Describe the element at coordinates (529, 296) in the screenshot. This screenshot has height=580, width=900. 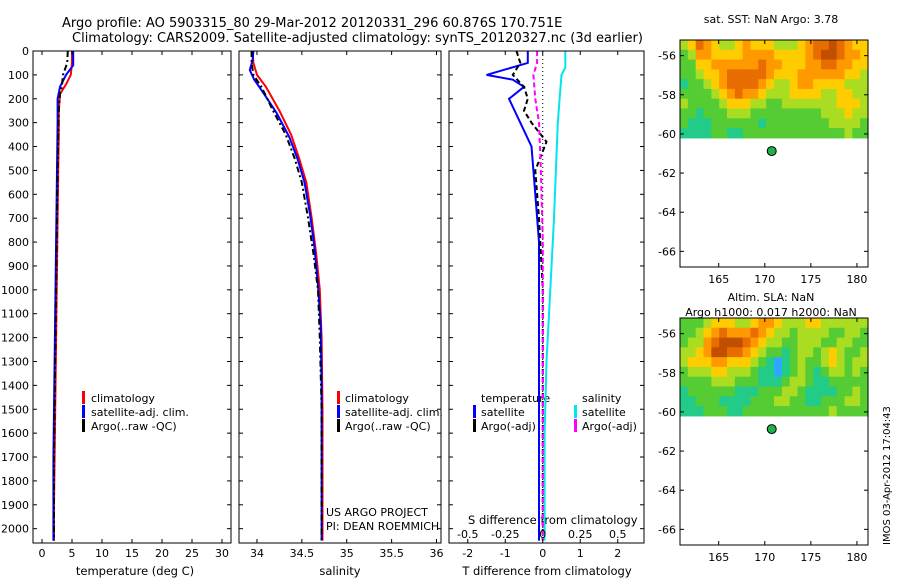
I see `series-line-t-argo-adj-` at that location.